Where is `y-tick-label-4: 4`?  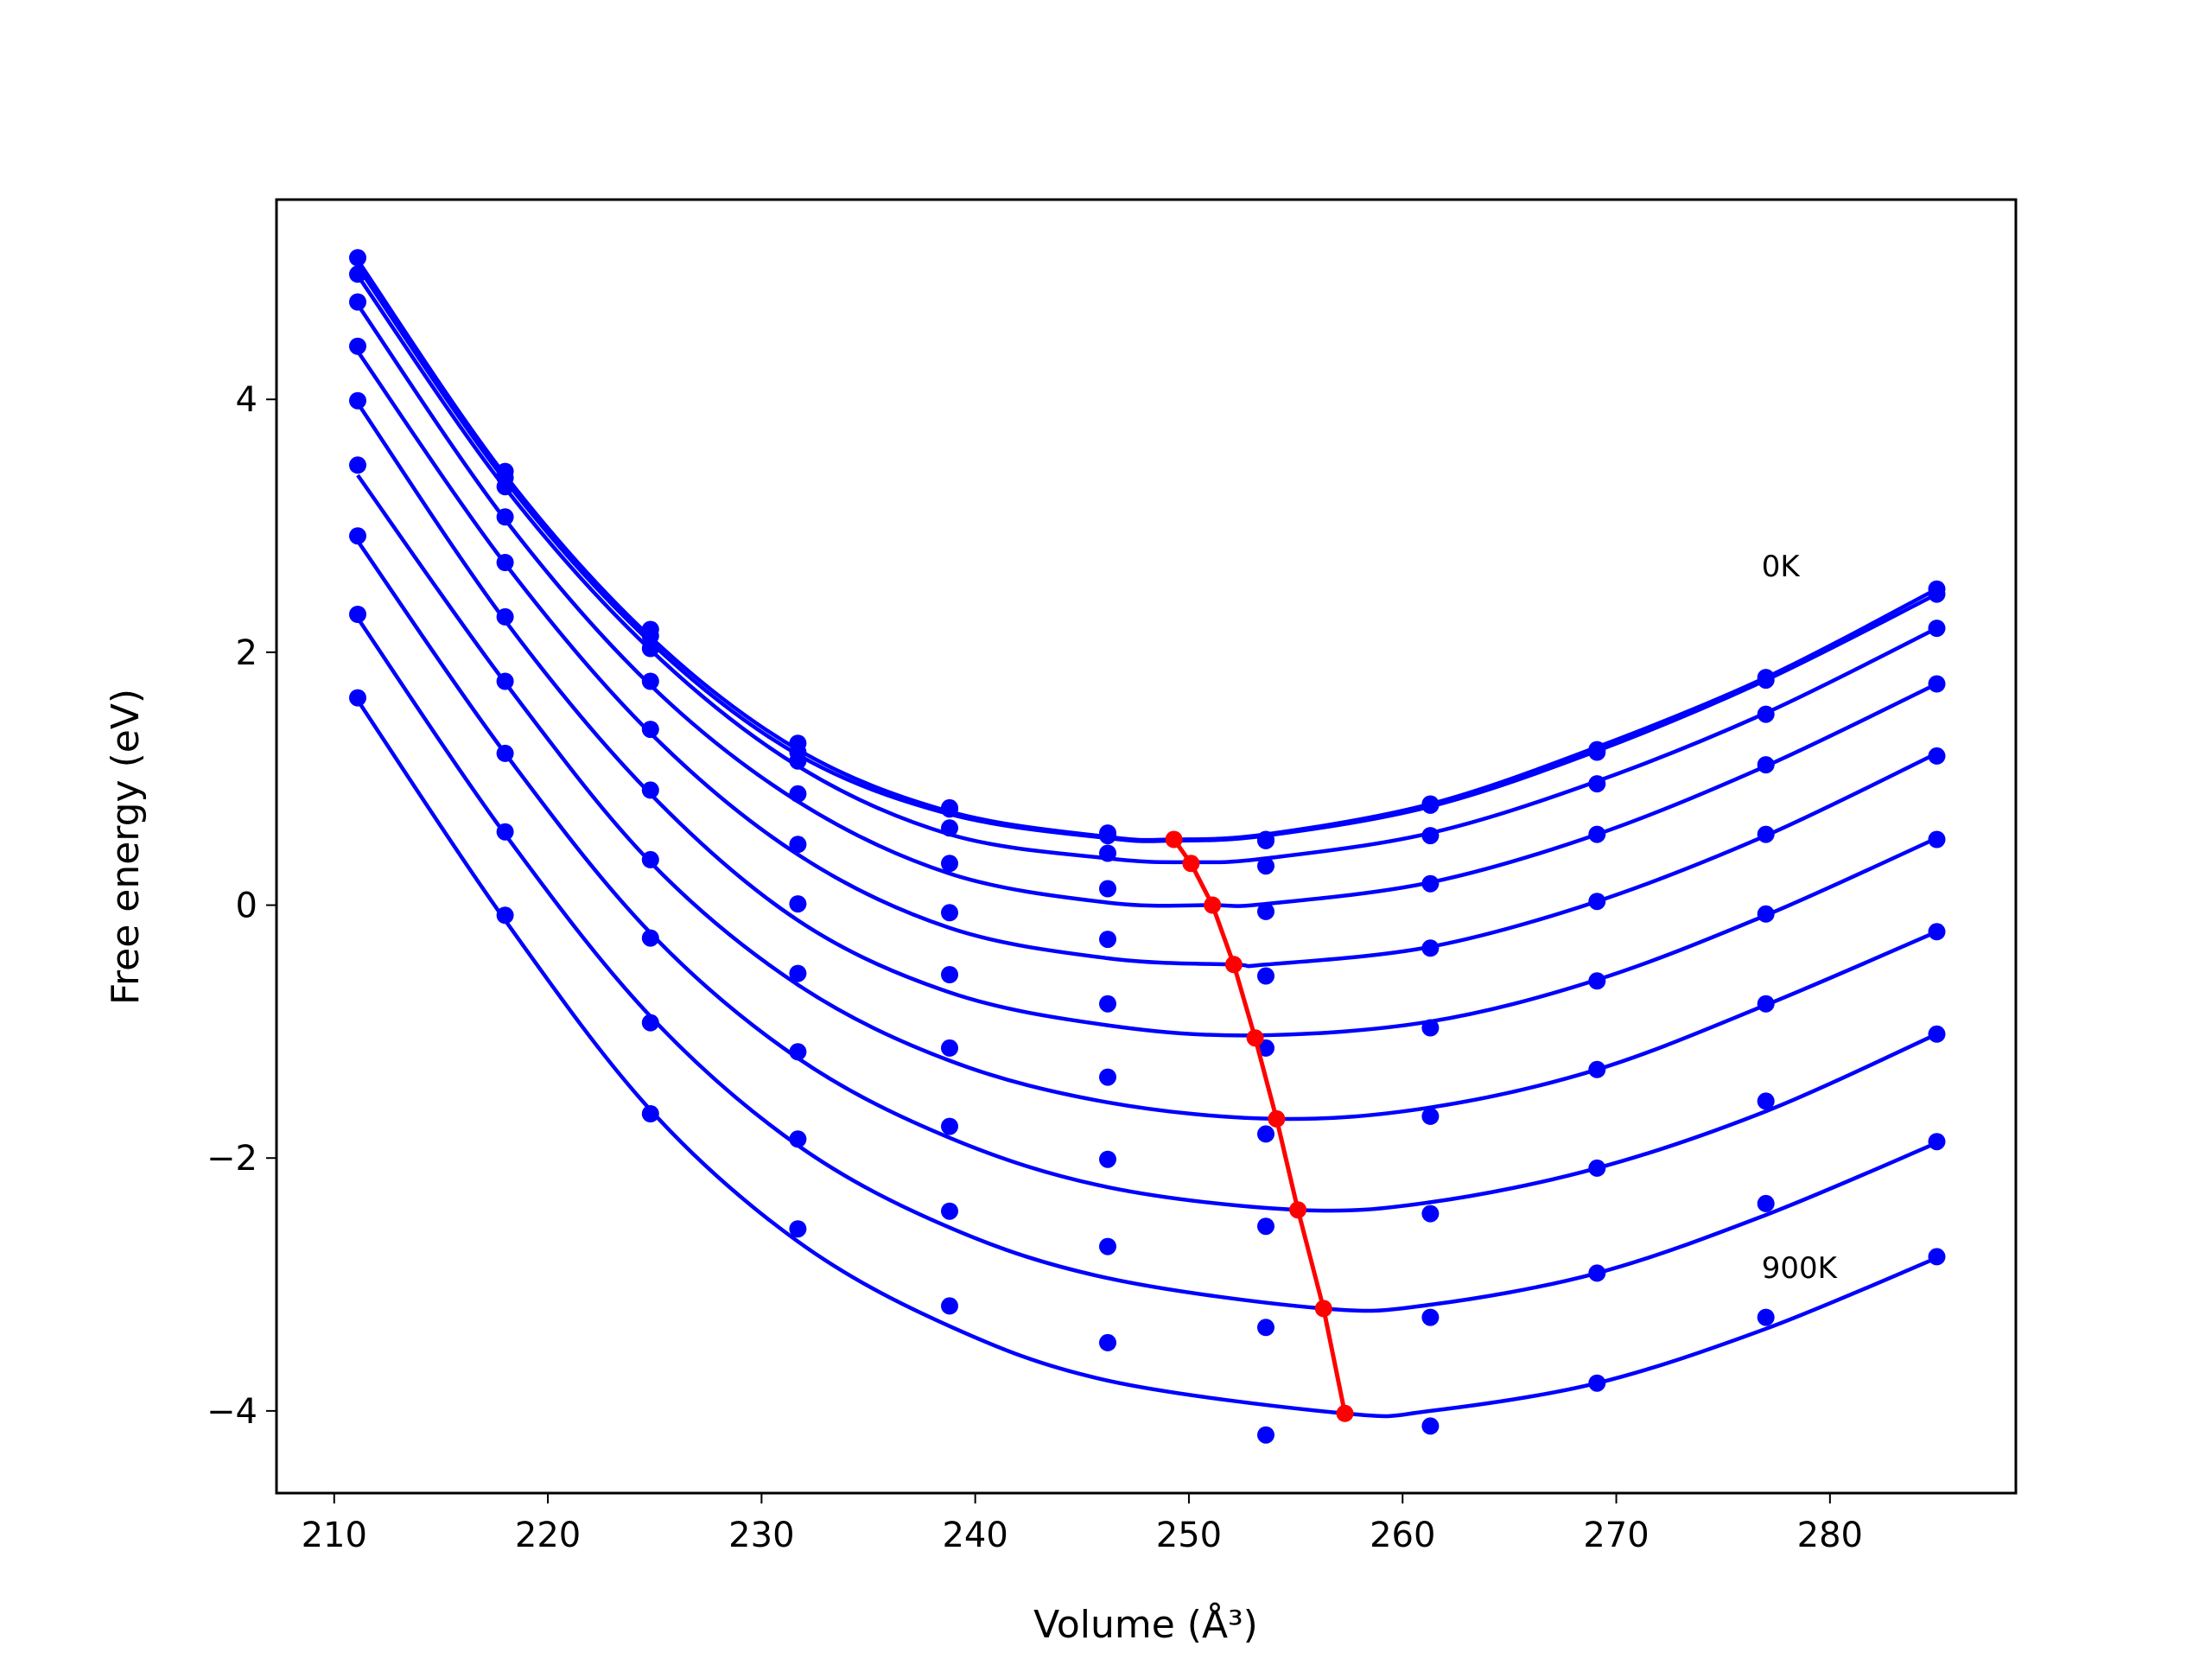 y-tick-label-4: 4 is located at coordinates (246, 400).